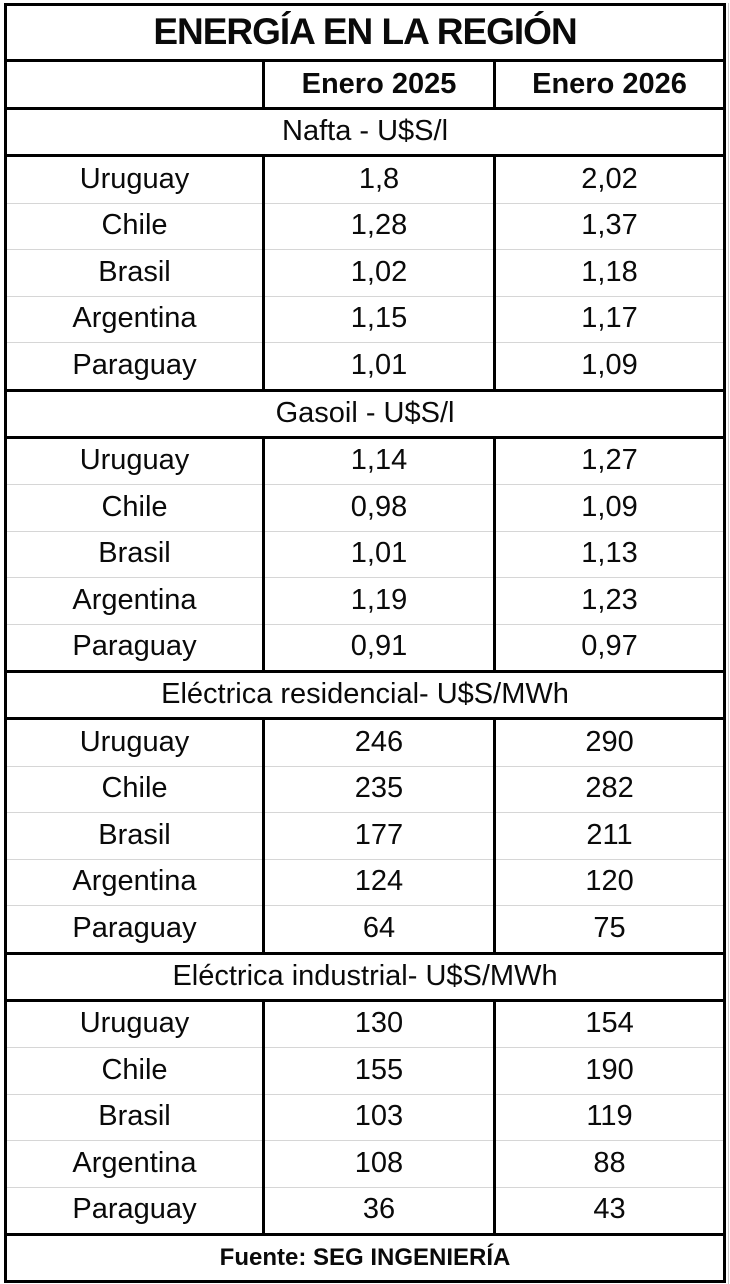  What do you see at coordinates (378, 272) in the screenshot?
I see `value-cell: 1,02` at bounding box center [378, 272].